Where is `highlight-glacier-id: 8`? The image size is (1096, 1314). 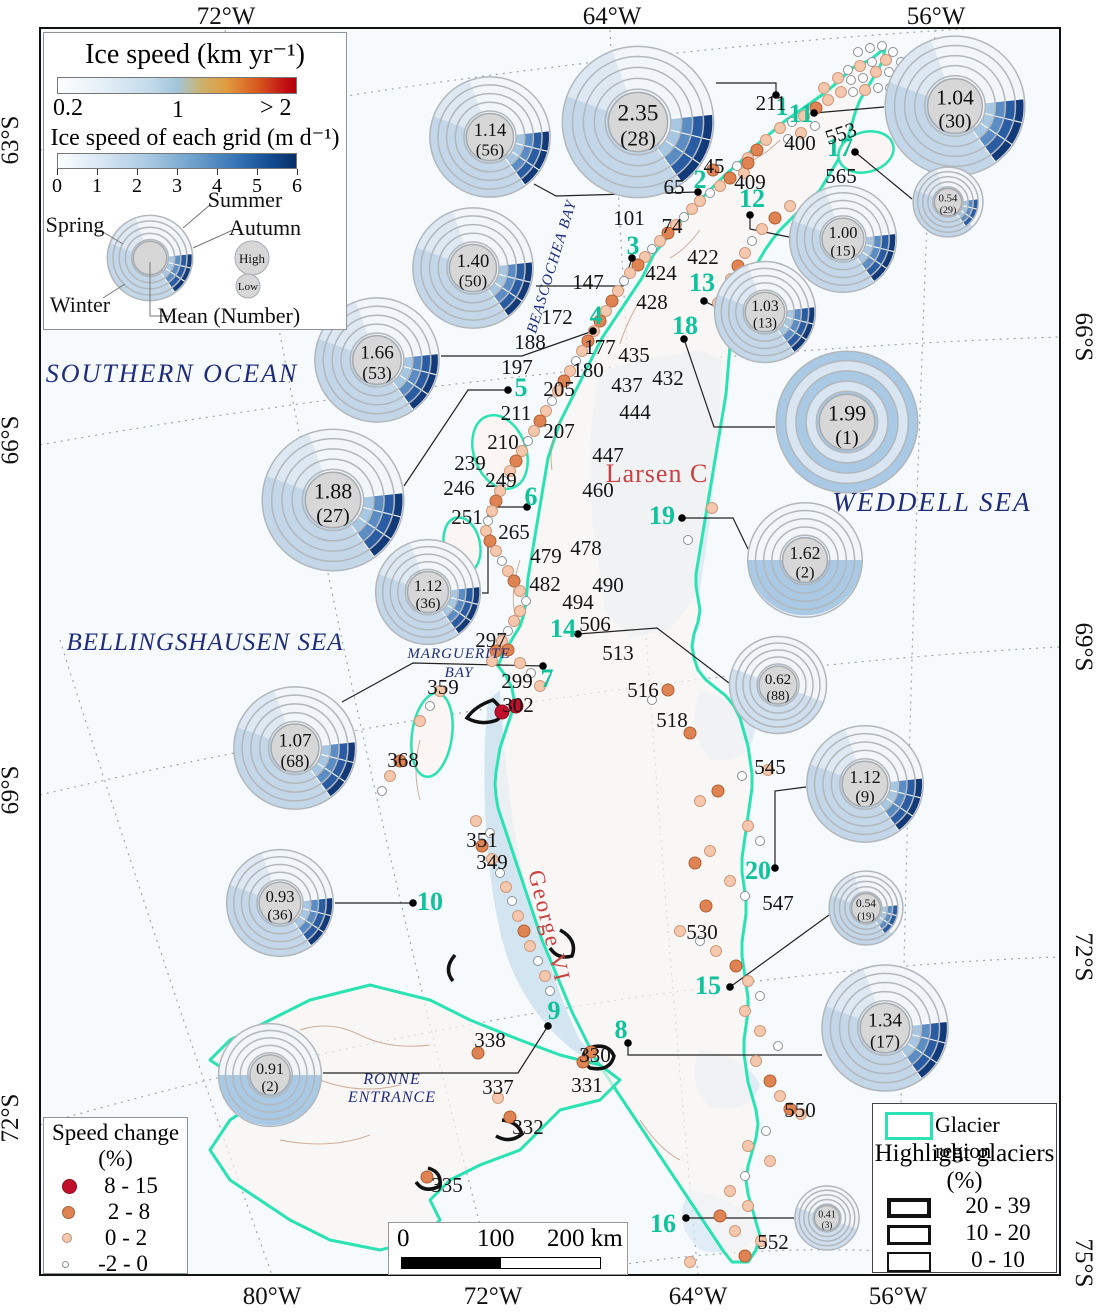
highlight-glacier-id: 8 is located at coordinates (621, 1029).